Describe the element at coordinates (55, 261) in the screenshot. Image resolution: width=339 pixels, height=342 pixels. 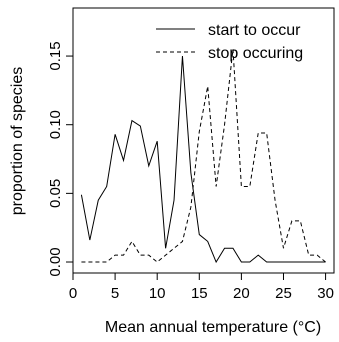
I see `y-tick-label: 0.00` at that location.